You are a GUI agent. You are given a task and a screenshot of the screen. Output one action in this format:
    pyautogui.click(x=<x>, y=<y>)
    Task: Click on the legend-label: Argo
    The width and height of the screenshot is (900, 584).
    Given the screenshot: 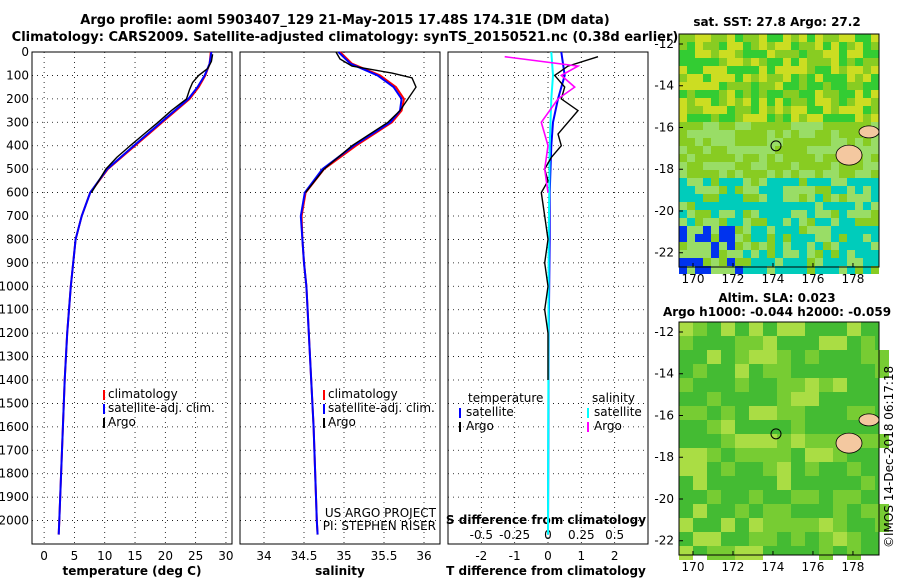 What is the action you would take?
    pyautogui.click(x=342, y=422)
    